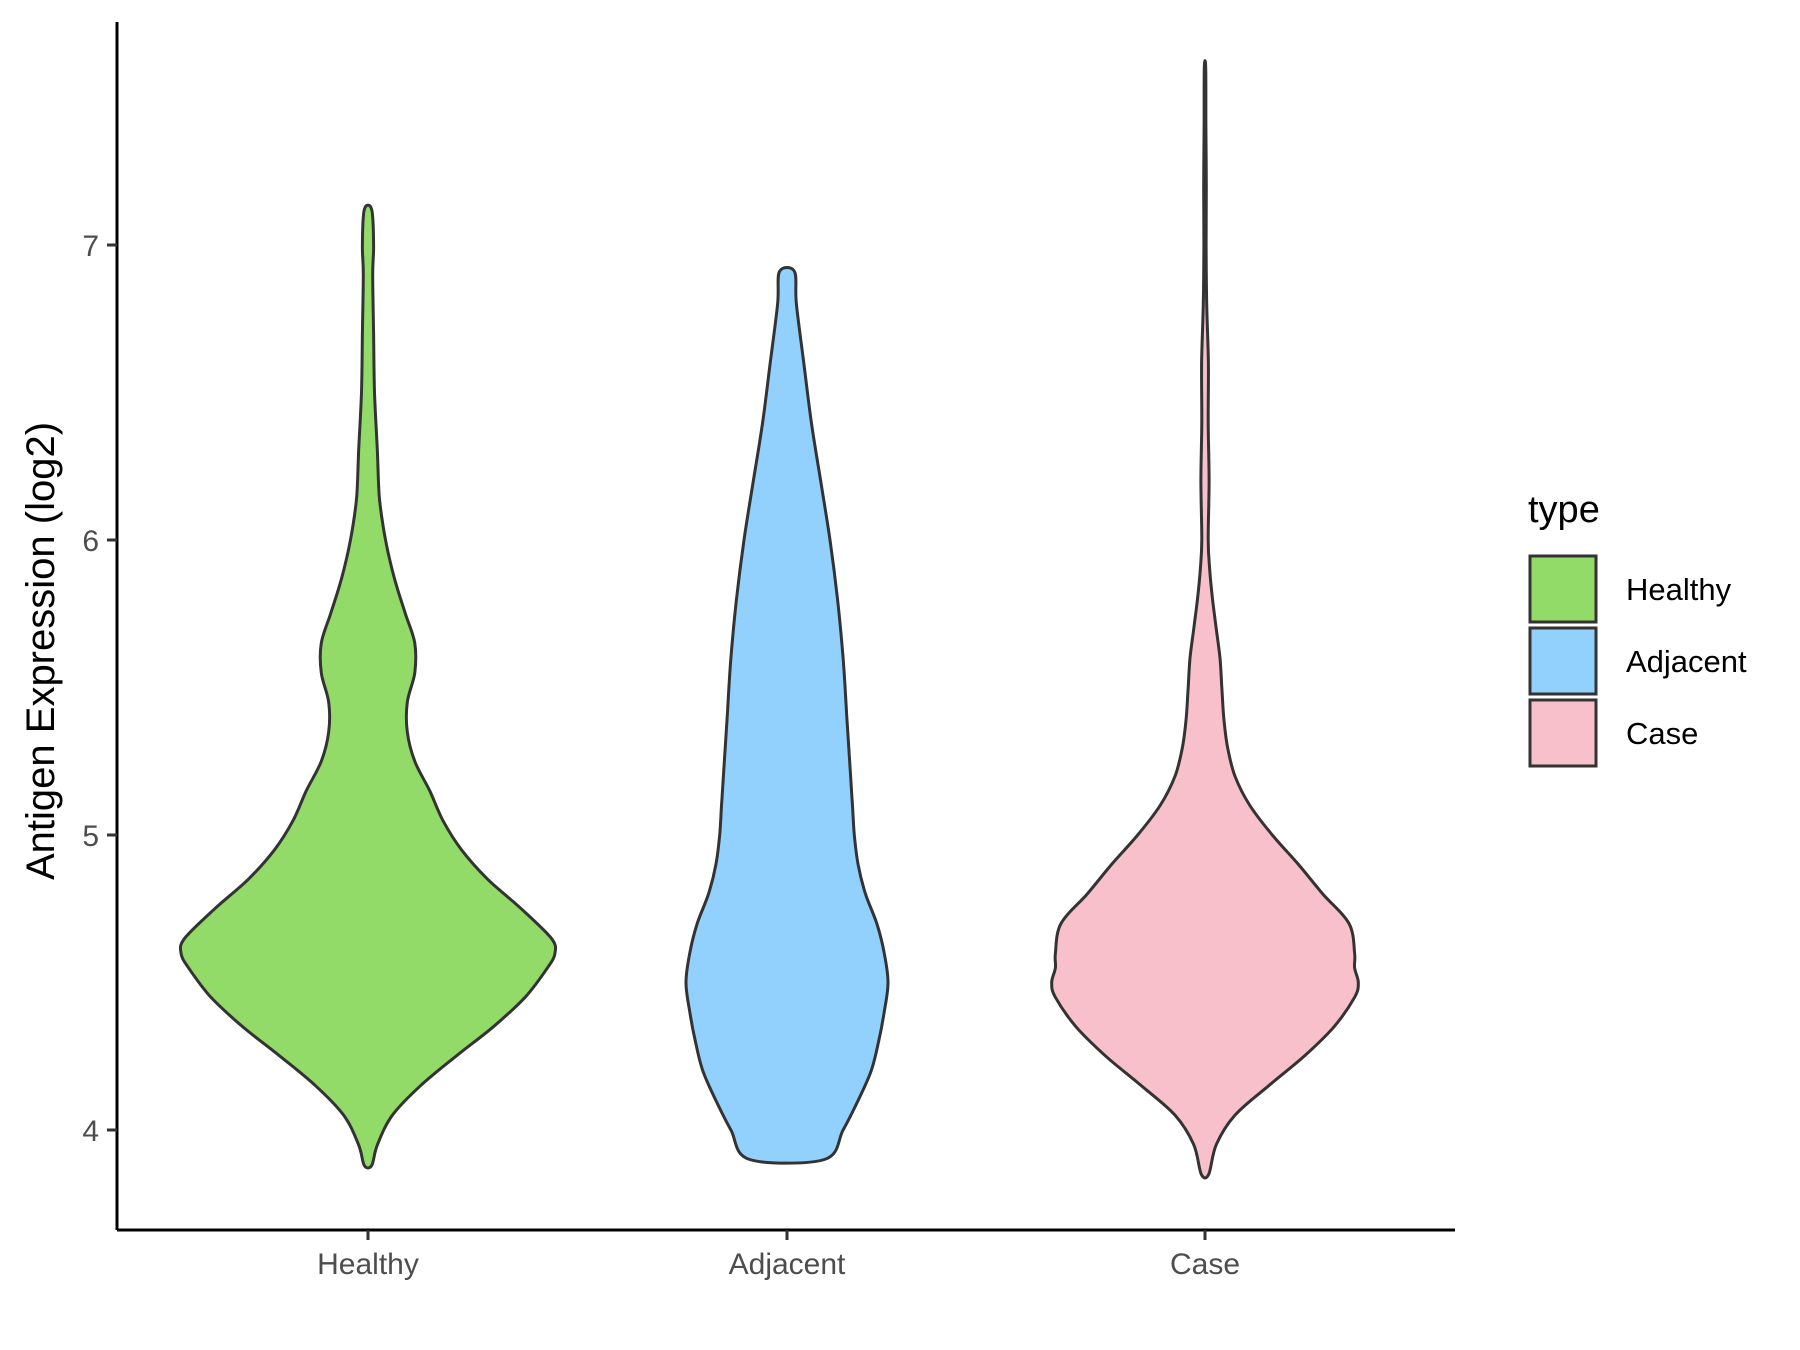  Describe the element at coordinates (1662, 733) in the screenshot. I see `legend-label-case: Case` at that location.